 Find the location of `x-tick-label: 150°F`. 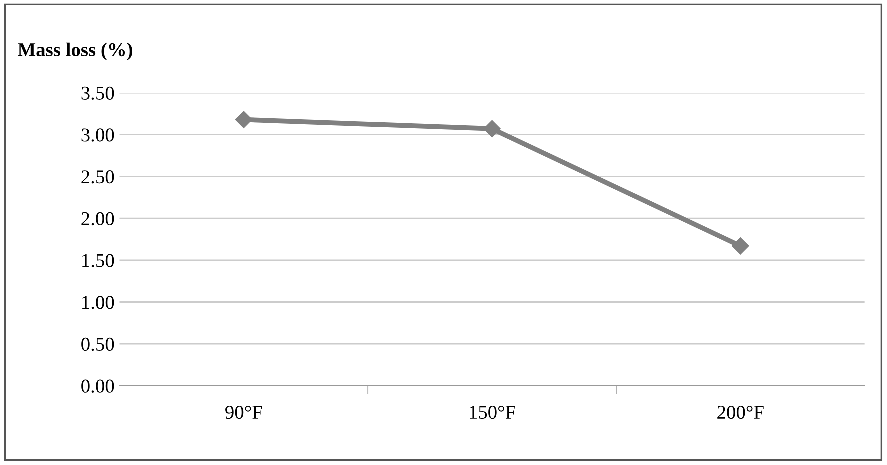

x-tick-label: 150°F is located at coordinates (493, 413).